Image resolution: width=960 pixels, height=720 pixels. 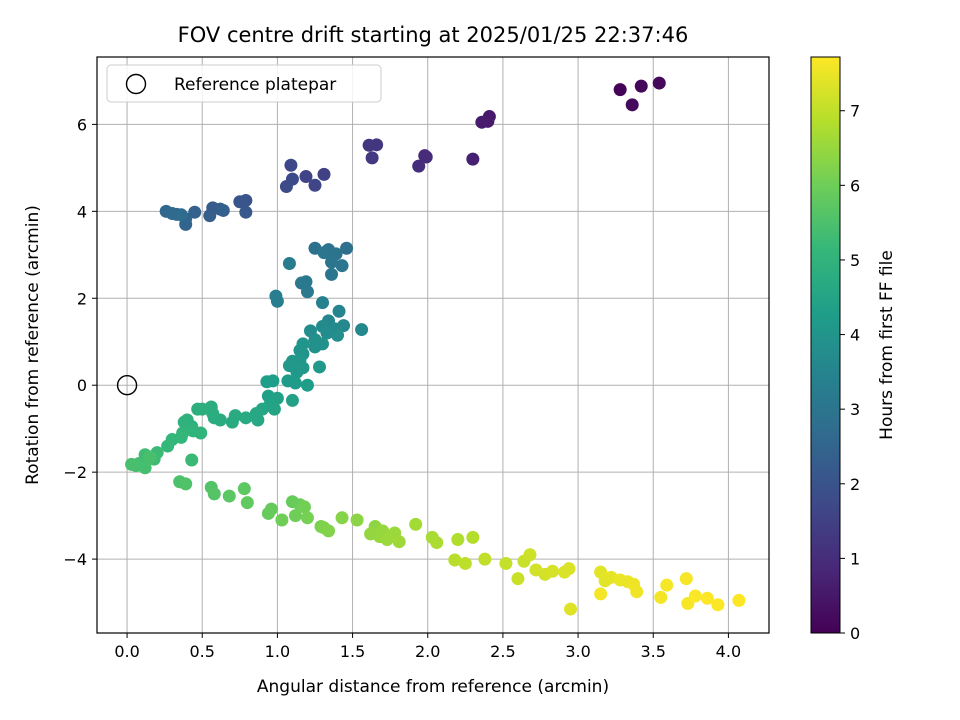 What do you see at coordinates (577, 651) in the screenshot?
I see `x-tick-label: 3.0` at bounding box center [577, 651].